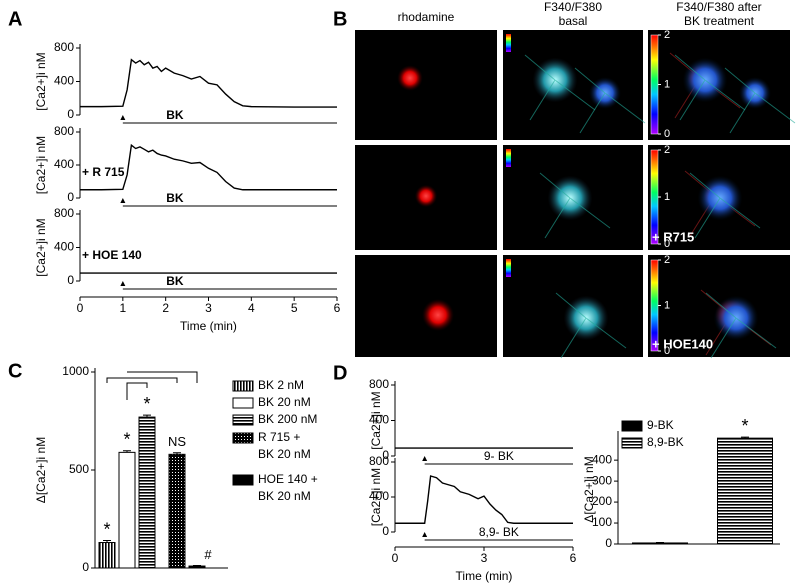 This screenshot has height=587, width=800. Describe the element at coordinates (426, 85) in the screenshot. I see `micrograph` at that location.